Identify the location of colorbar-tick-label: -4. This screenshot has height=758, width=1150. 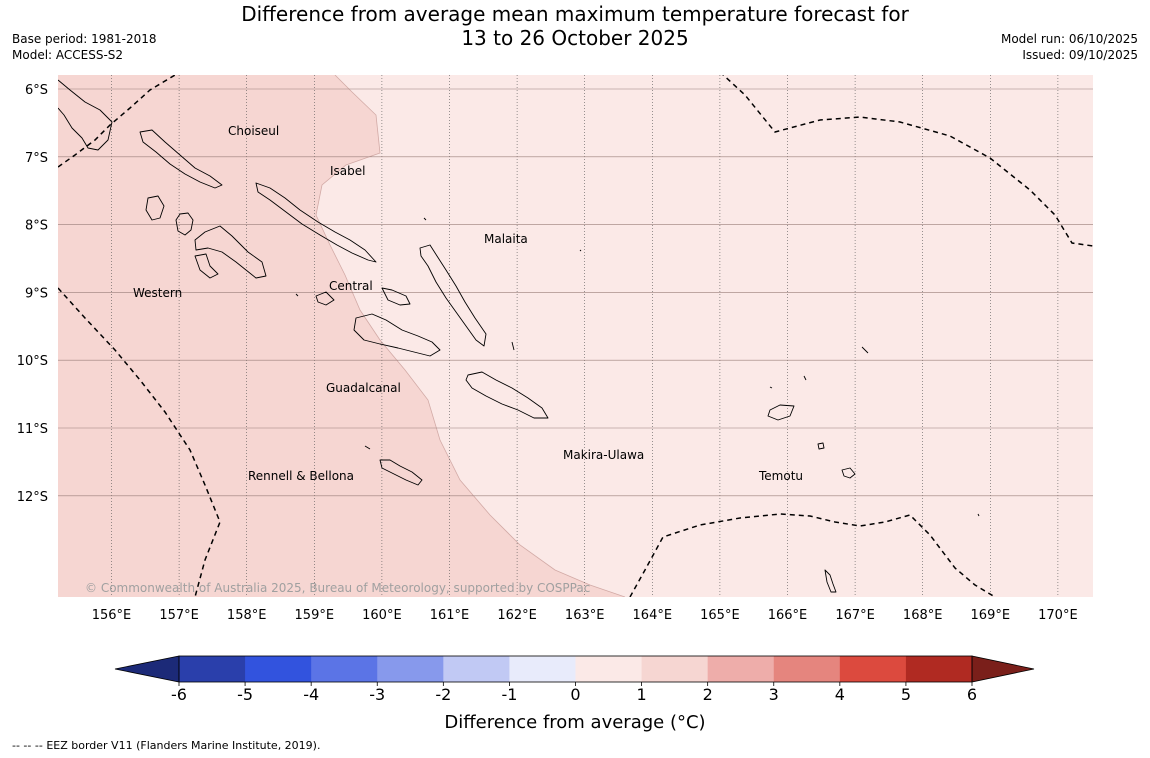
(311, 694).